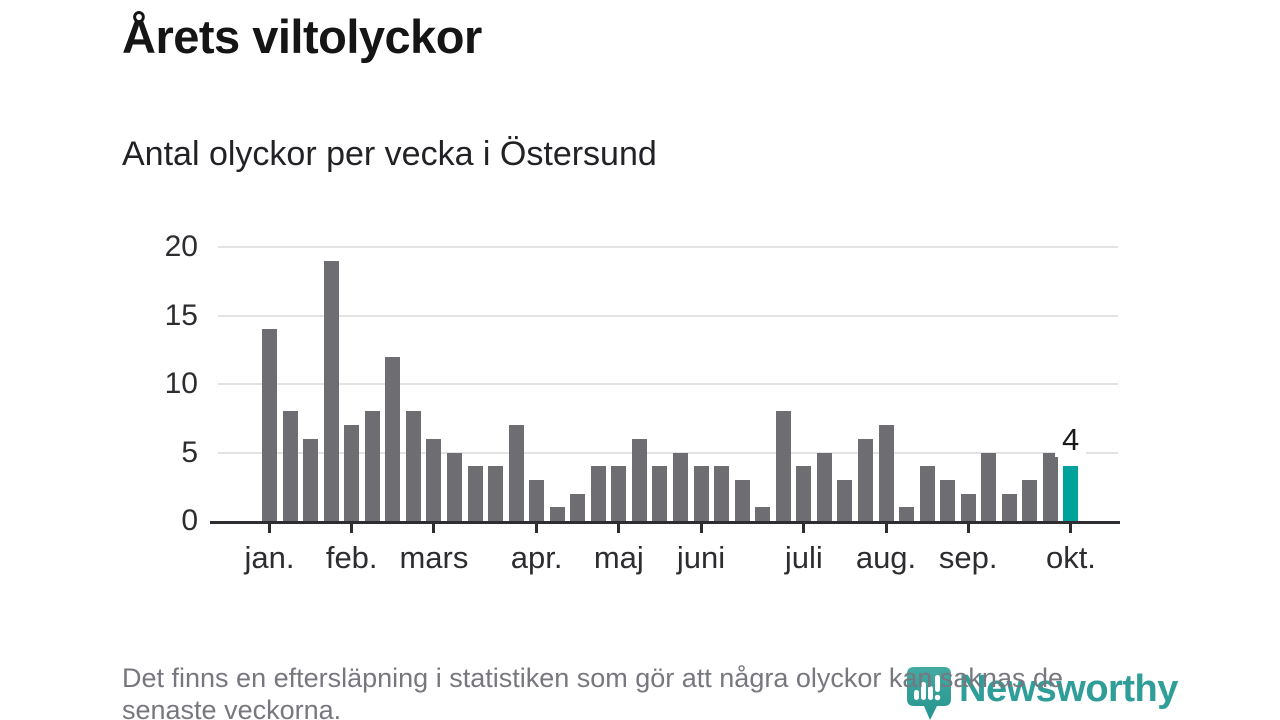 The height and width of the screenshot is (720, 1280). I want to click on y-axis-label-0: 0, so click(189, 520).